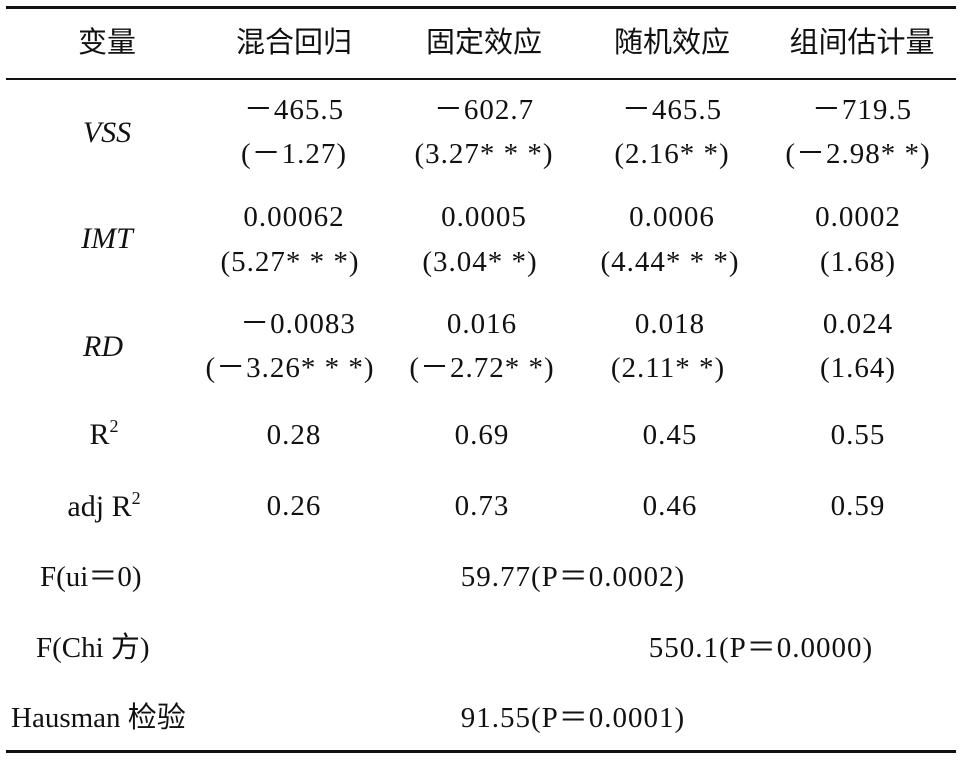  What do you see at coordinates (761, 648) in the screenshot?
I see `chi-test-value: 550.1(P＝0.0000)` at bounding box center [761, 648].